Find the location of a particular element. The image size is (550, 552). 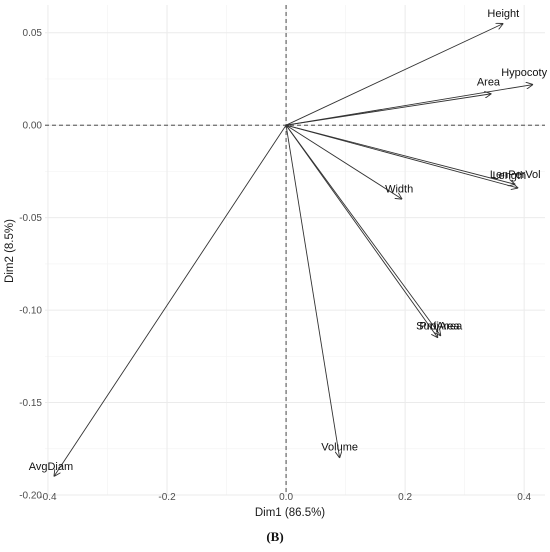

y-tick-label: -0.20 is located at coordinates (30, 496).